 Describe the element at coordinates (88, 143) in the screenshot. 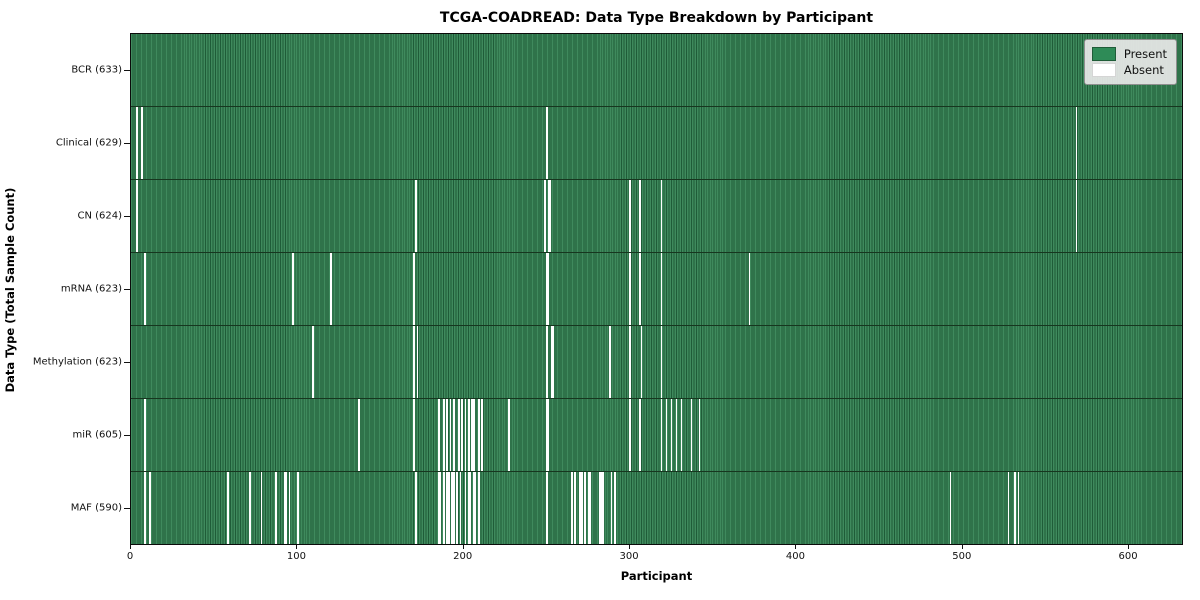

I see `y-tick-label-clinical: Clinical (629)` at that location.